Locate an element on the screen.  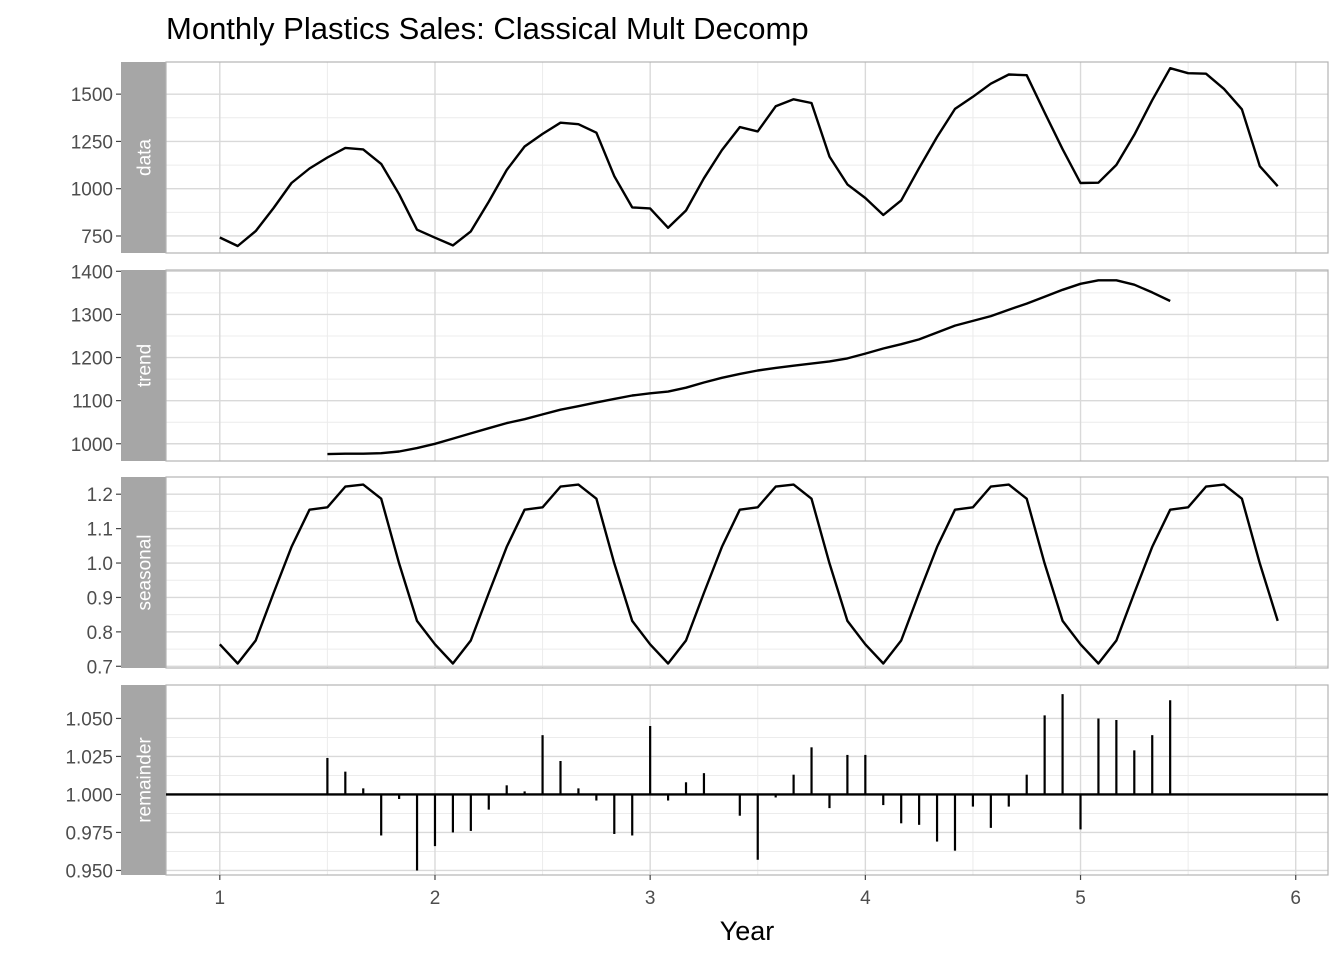
series-line-seasonal is located at coordinates (748, 574).